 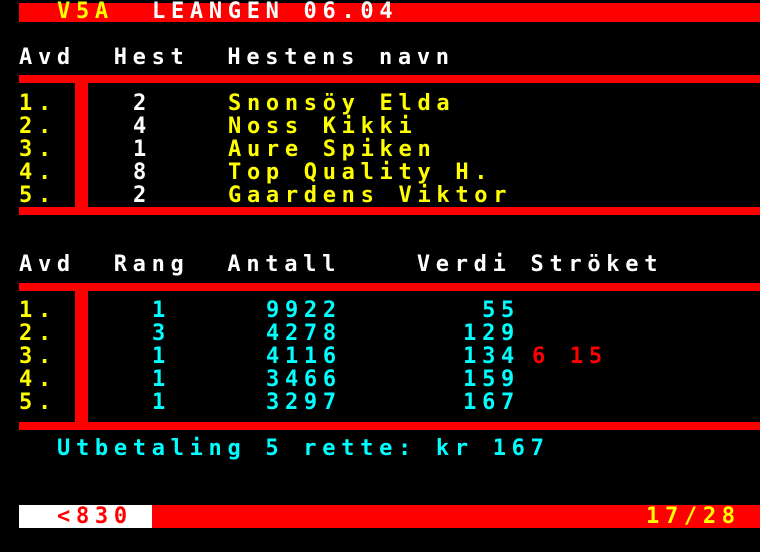 What do you see at coordinates (304, 333) in the screenshot?
I see `table2-row-antall: 4278` at bounding box center [304, 333].